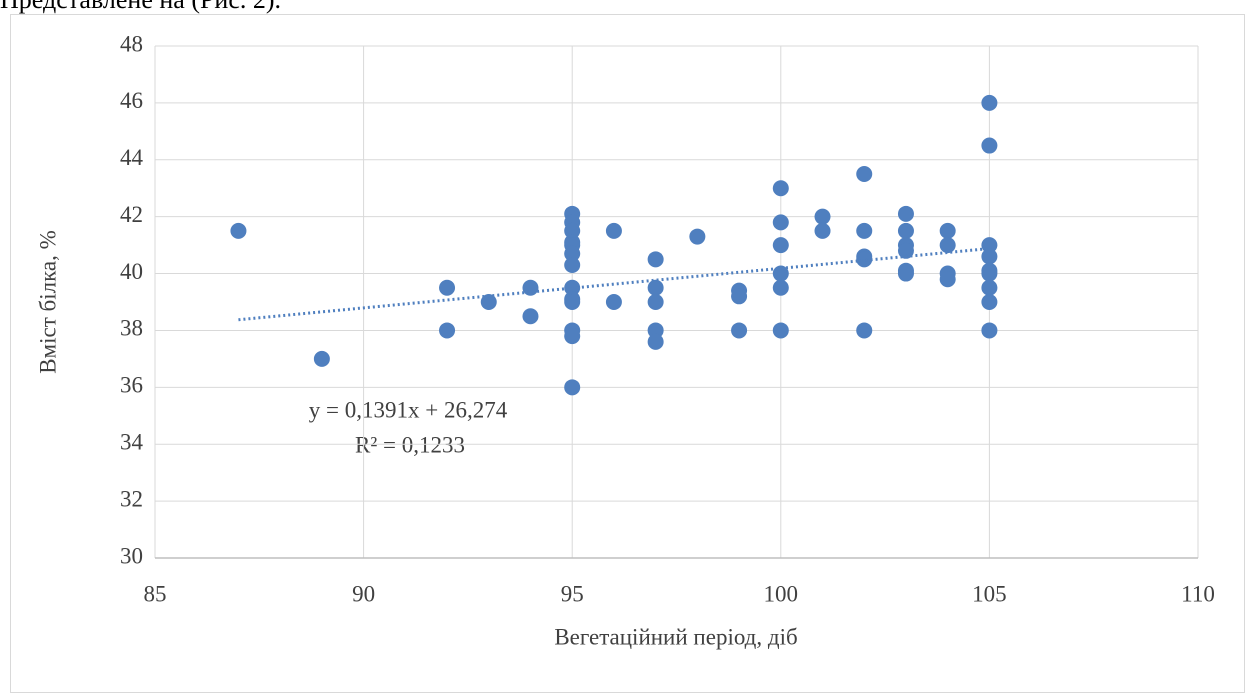 The image size is (1246, 693). I want to click on y-tick-label: 30, so click(131, 555).